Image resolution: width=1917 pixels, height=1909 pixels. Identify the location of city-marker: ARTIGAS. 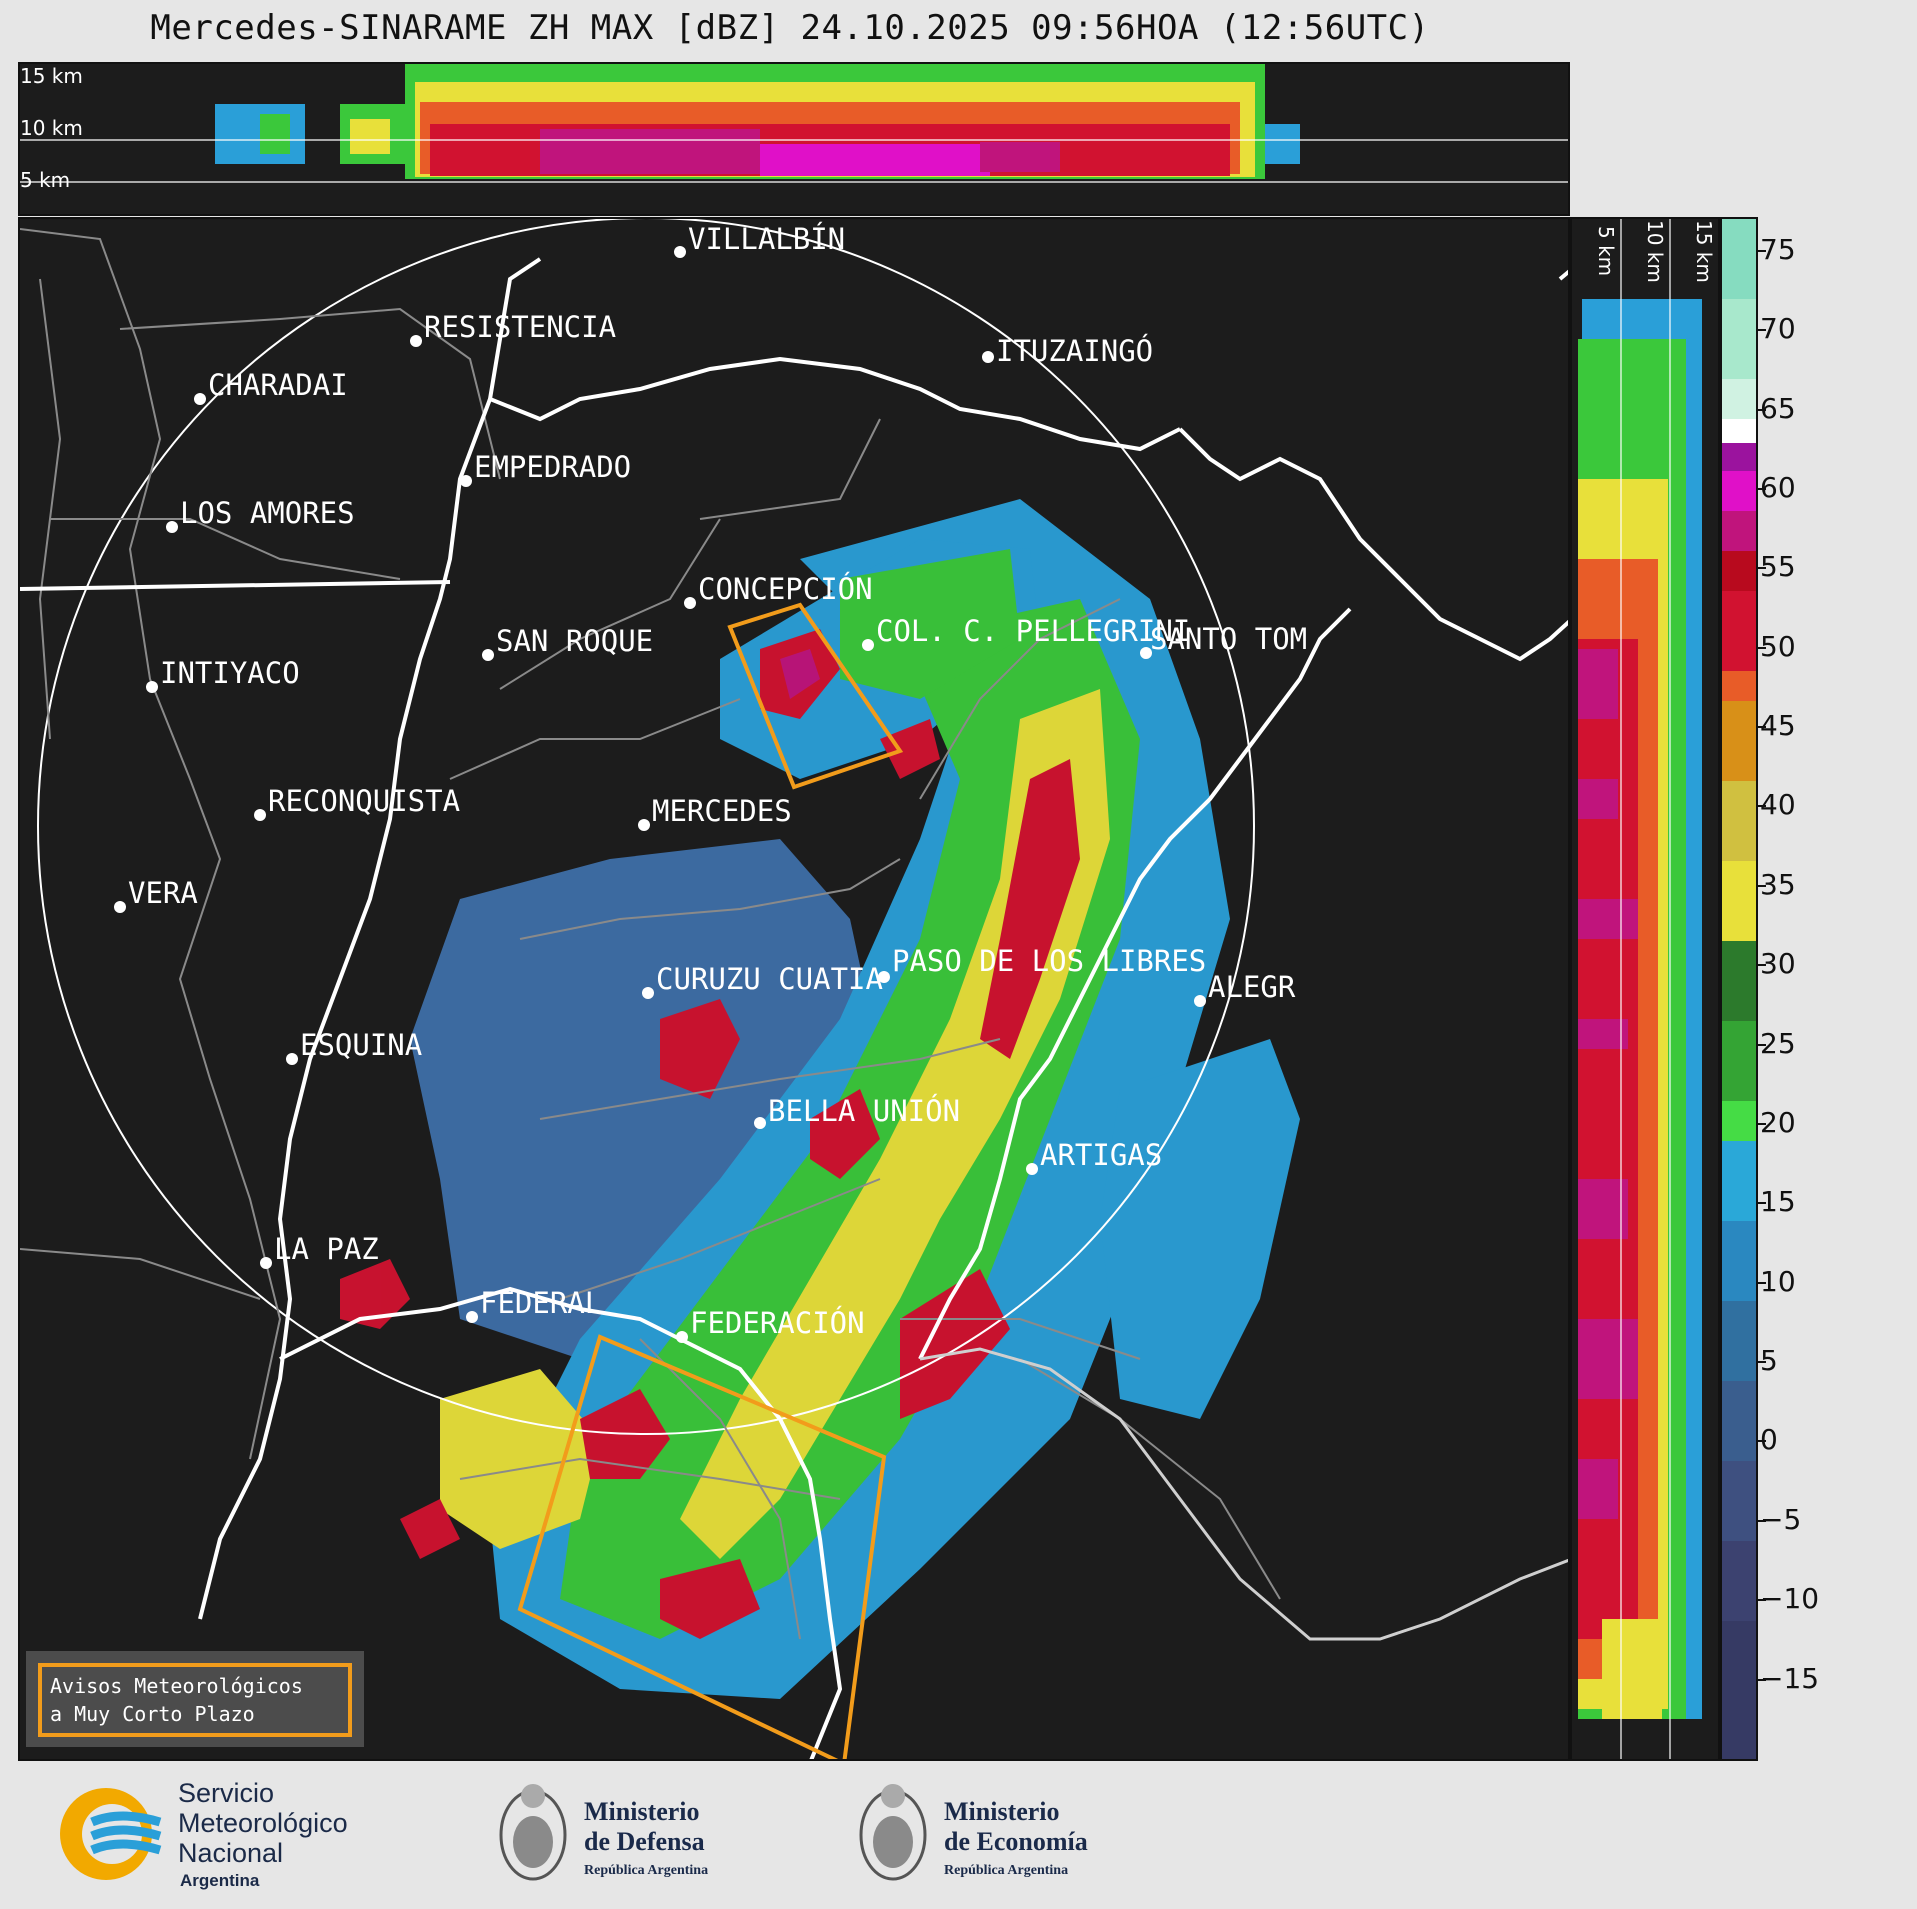
(1094, 1156).